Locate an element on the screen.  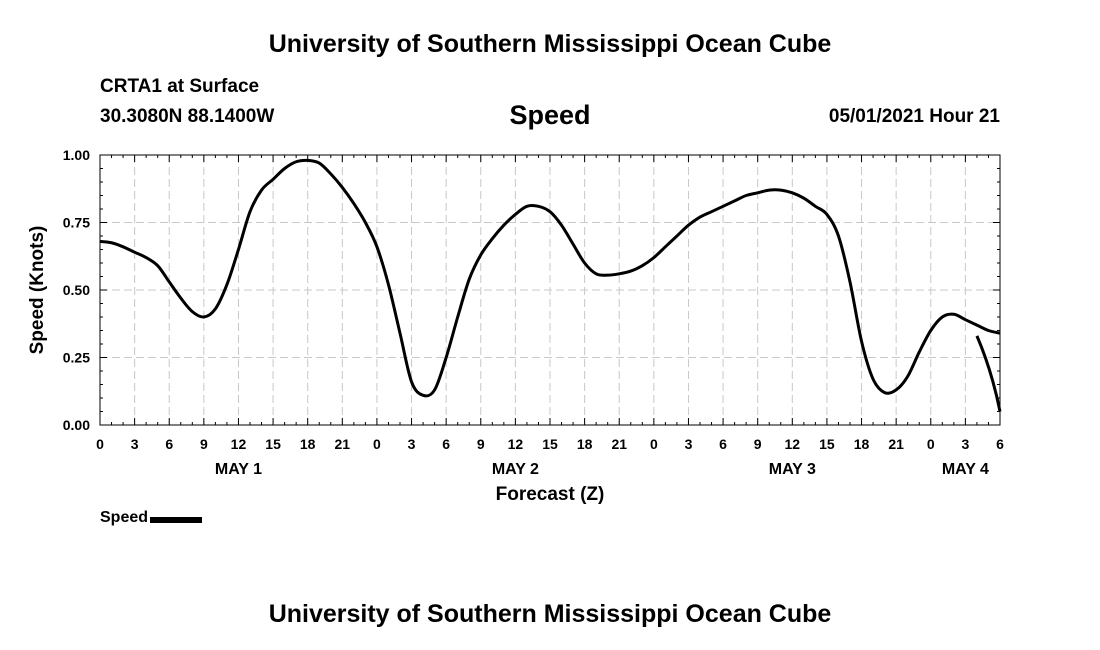
station-name: CRTA1 at Surface is located at coordinates (180, 86).